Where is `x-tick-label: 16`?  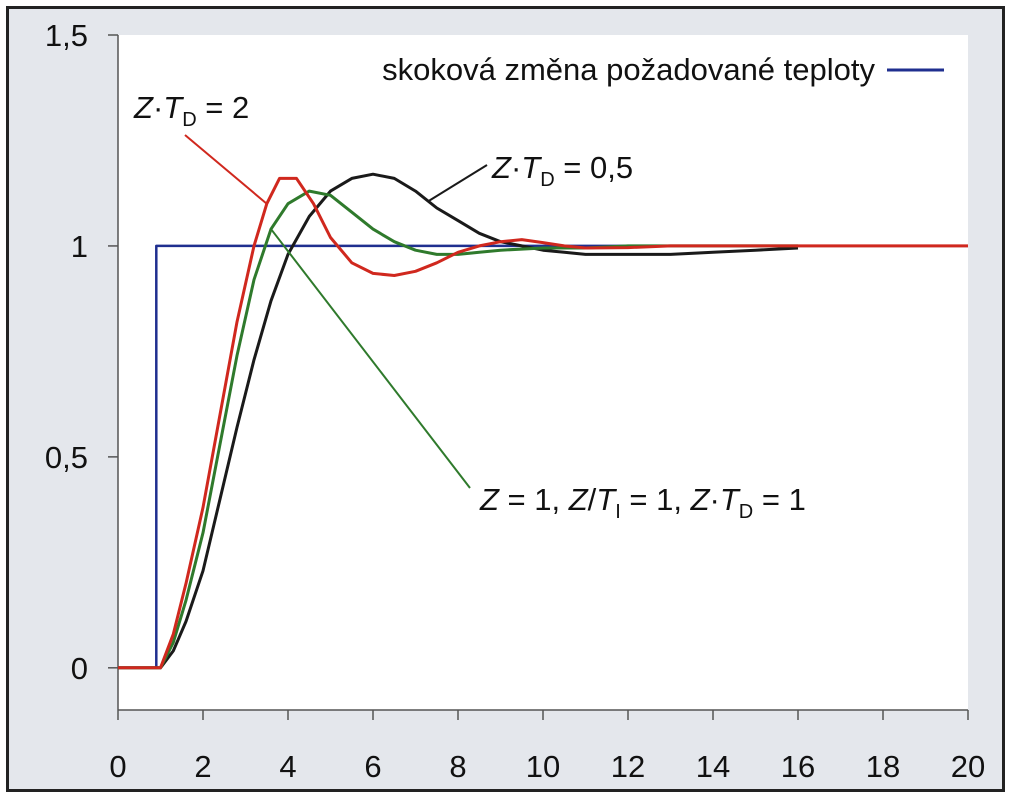 x-tick-label: 16 is located at coordinates (798, 766).